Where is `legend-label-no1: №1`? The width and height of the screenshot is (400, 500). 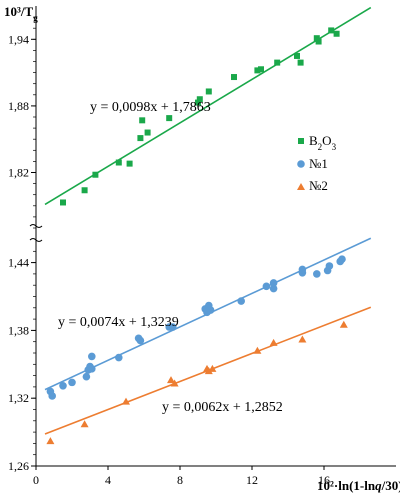 legend-label-no1: №1 is located at coordinates (318, 163).